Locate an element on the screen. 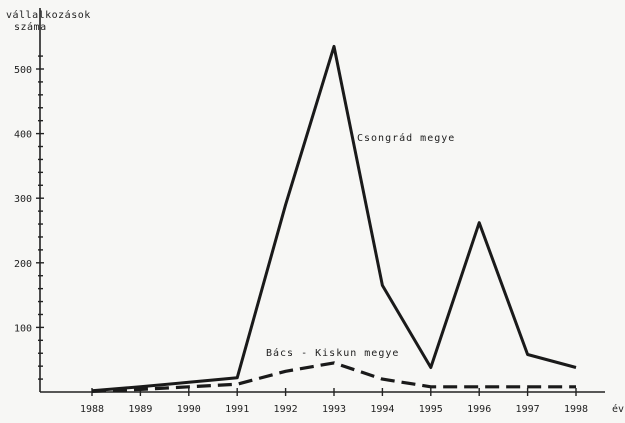 The image size is (625, 423). y-tick-label: 200 is located at coordinates (23, 264).